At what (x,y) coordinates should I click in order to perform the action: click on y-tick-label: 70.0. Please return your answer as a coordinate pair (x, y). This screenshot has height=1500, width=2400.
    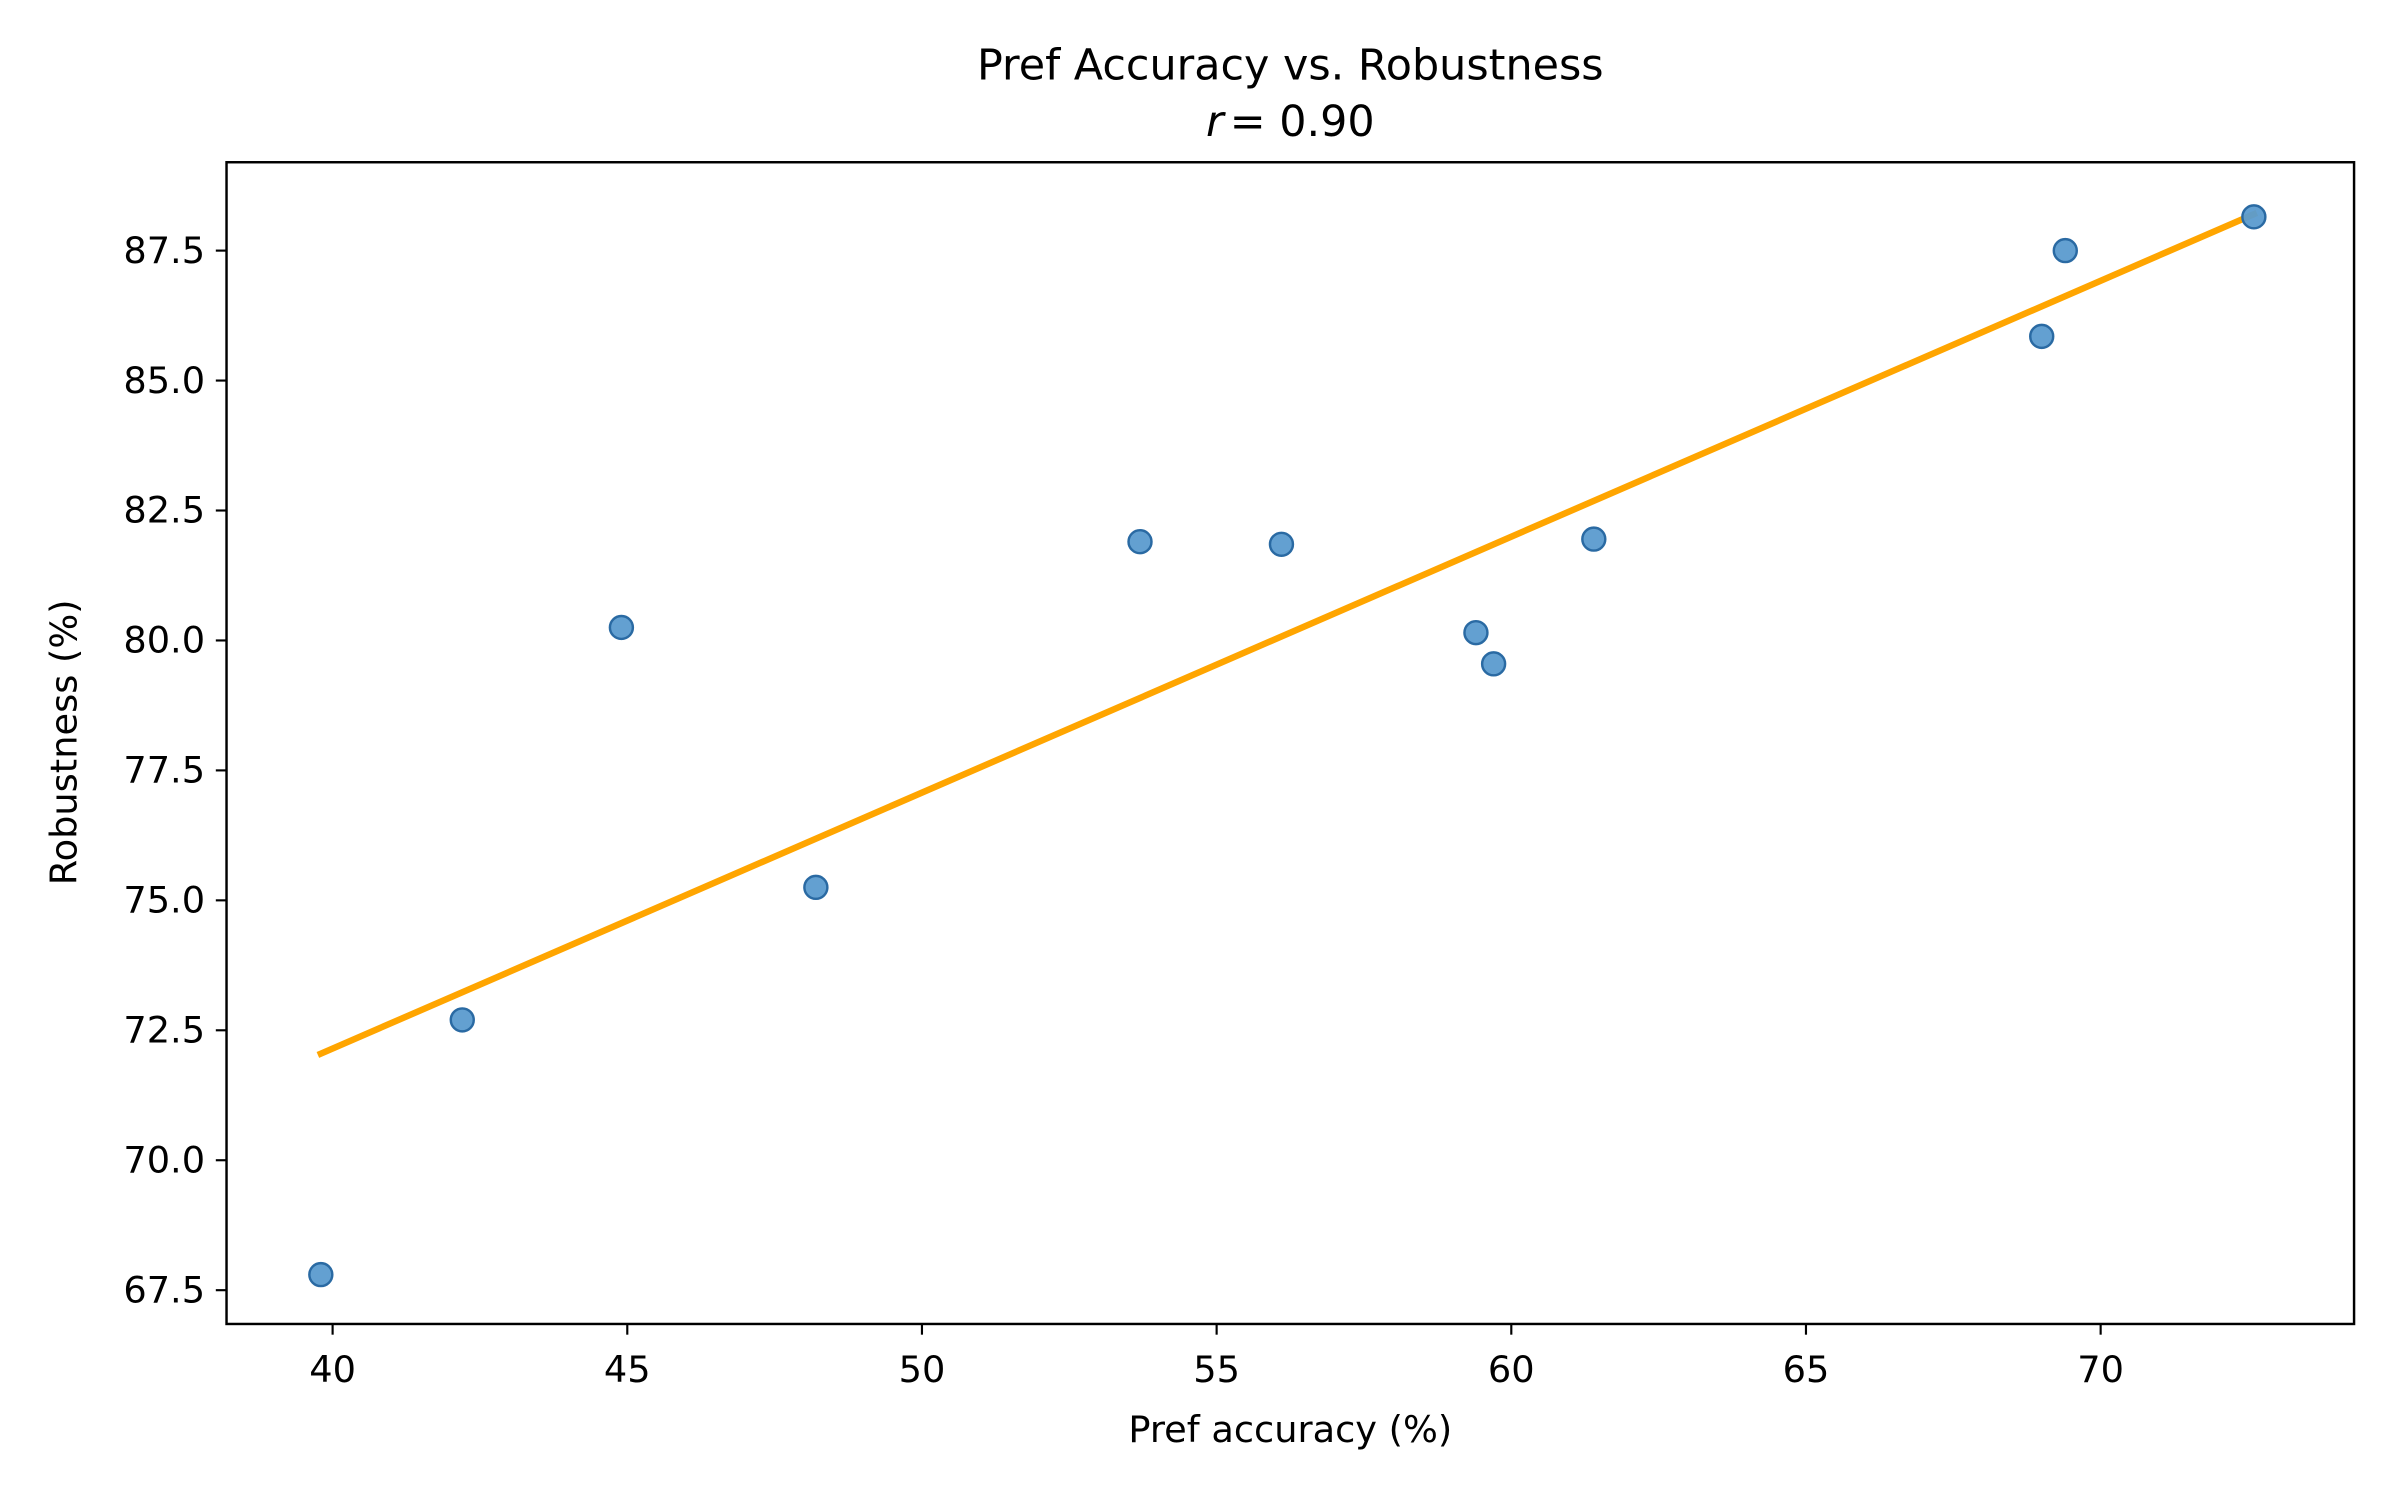
    Looking at the image, I should click on (164, 1159).